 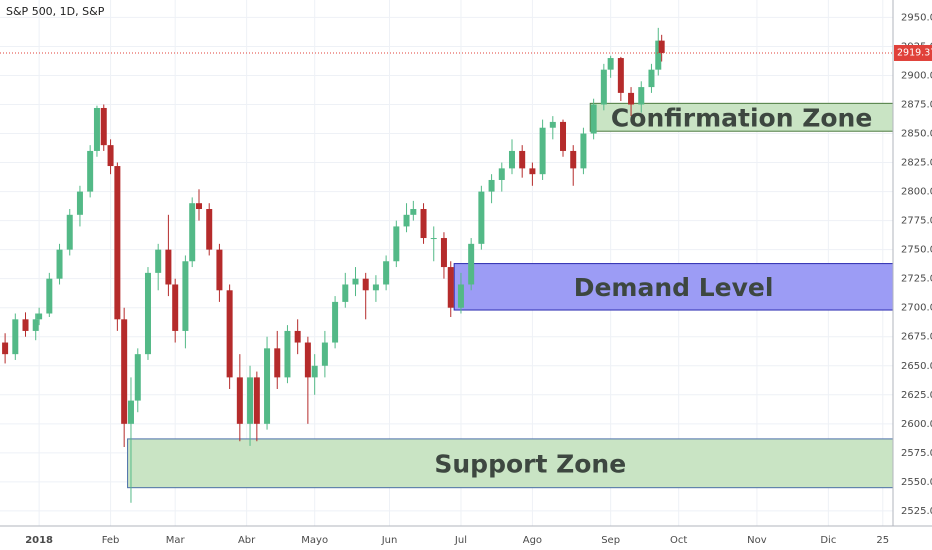 What do you see at coordinates (757, 540) in the screenshot?
I see `x-tick-label: Nov` at bounding box center [757, 540].